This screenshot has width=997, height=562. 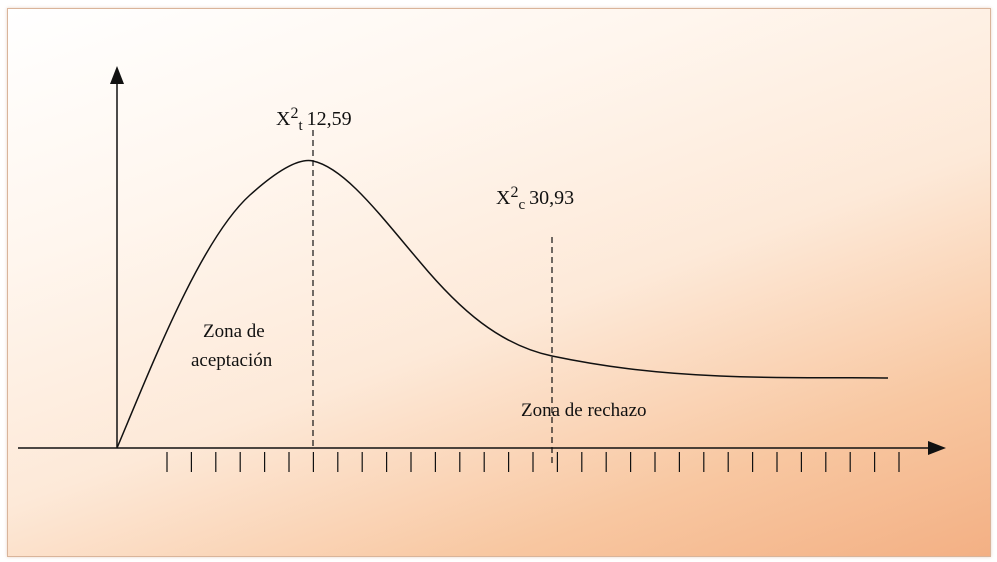 I want to click on computed-value-label: X2c 30,93, so click(x=535, y=198).